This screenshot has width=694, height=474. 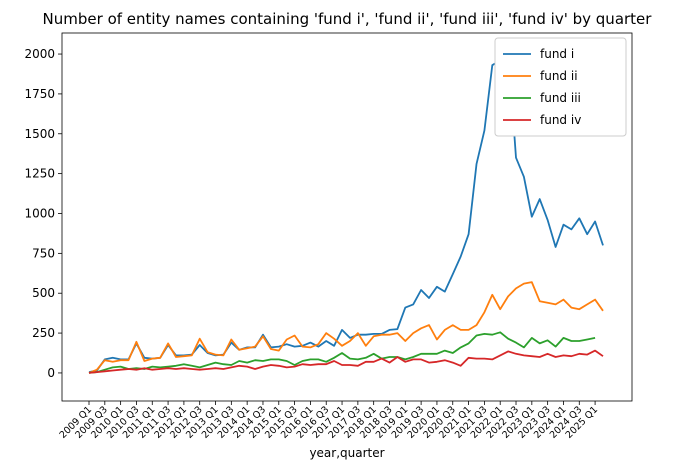 What do you see at coordinates (39, 134) in the screenshot?
I see `y-tick-label: 1500` at bounding box center [39, 134].